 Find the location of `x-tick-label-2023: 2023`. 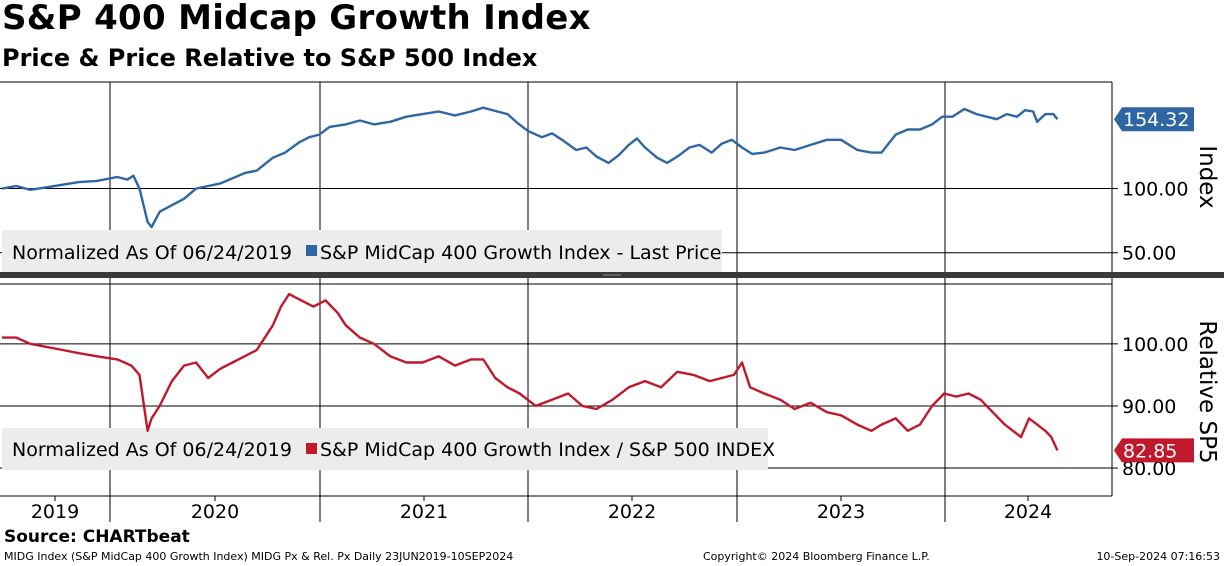

x-tick-label-2023: 2023 is located at coordinates (841, 512).